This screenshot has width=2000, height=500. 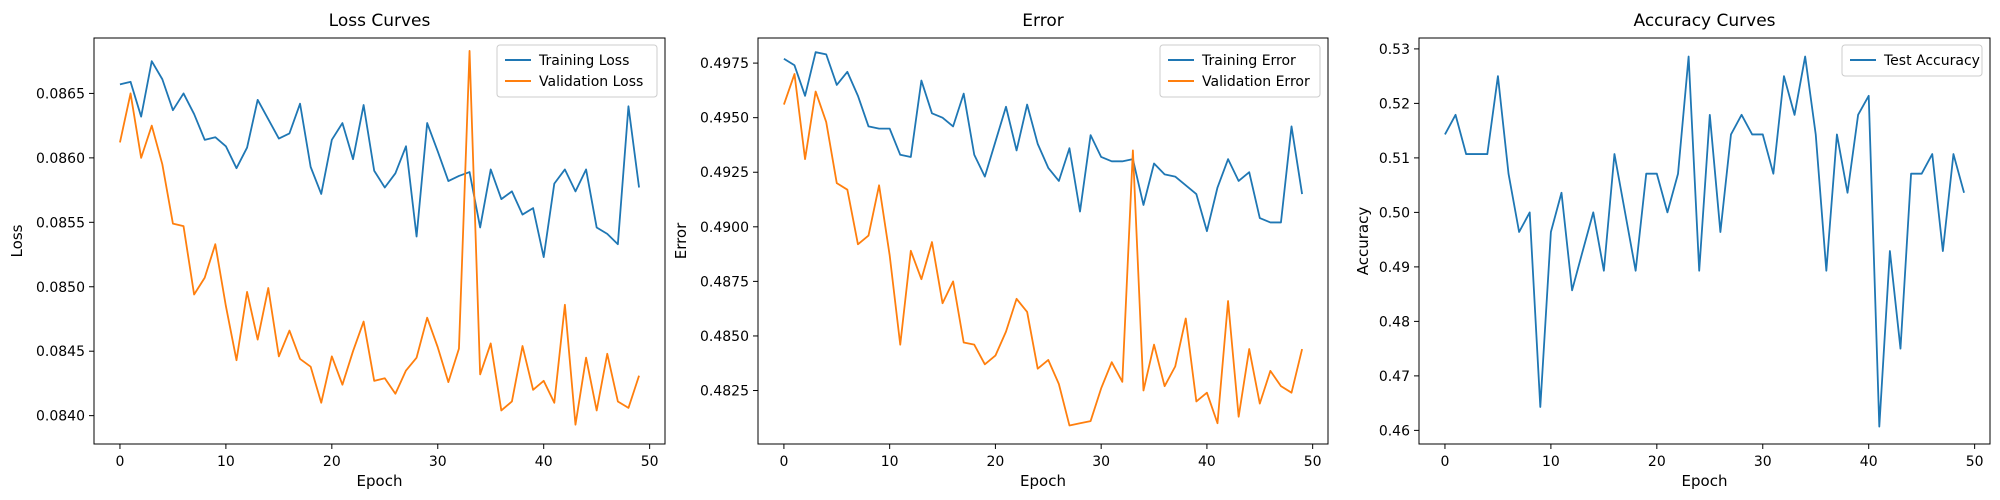 I want to click on series-line-training-loss, so click(x=379, y=159).